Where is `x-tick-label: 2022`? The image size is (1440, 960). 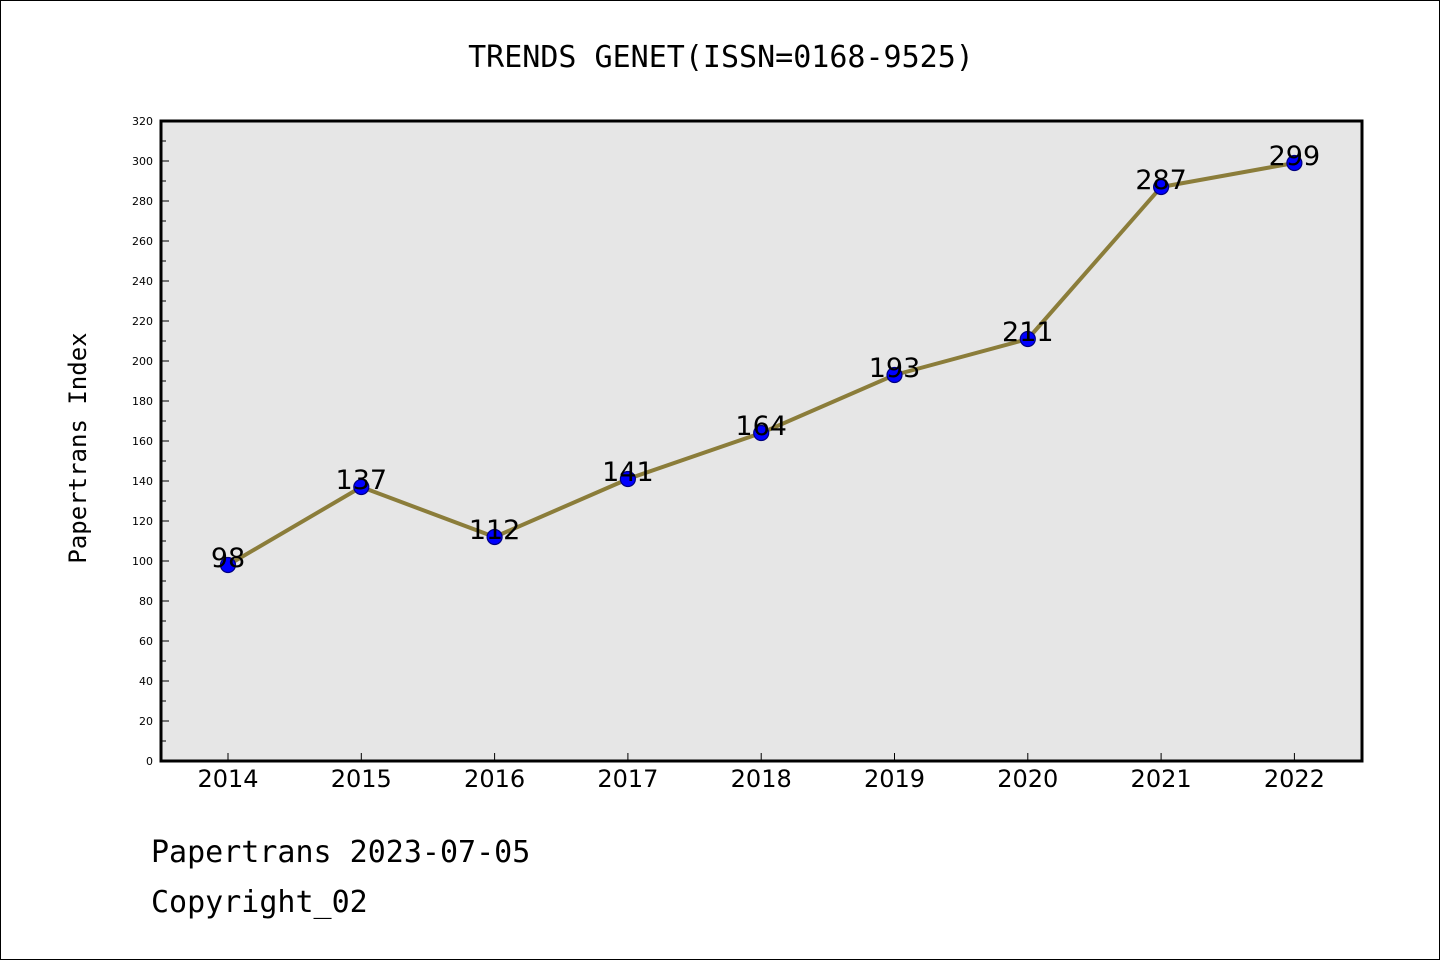
x-tick-label: 2022 is located at coordinates (1294, 779).